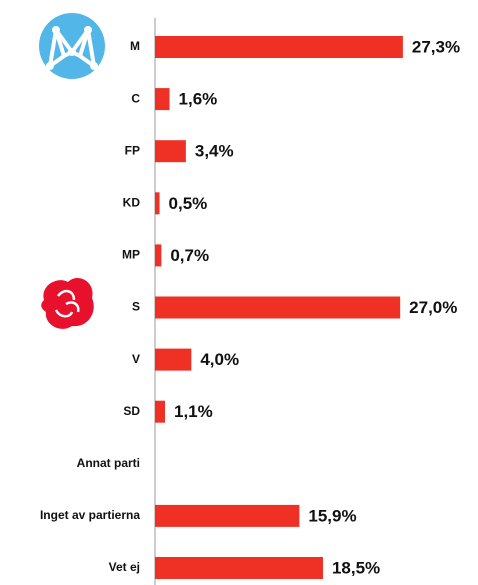  What do you see at coordinates (131, 411) in the screenshot?
I see `category-label: SD` at bounding box center [131, 411].